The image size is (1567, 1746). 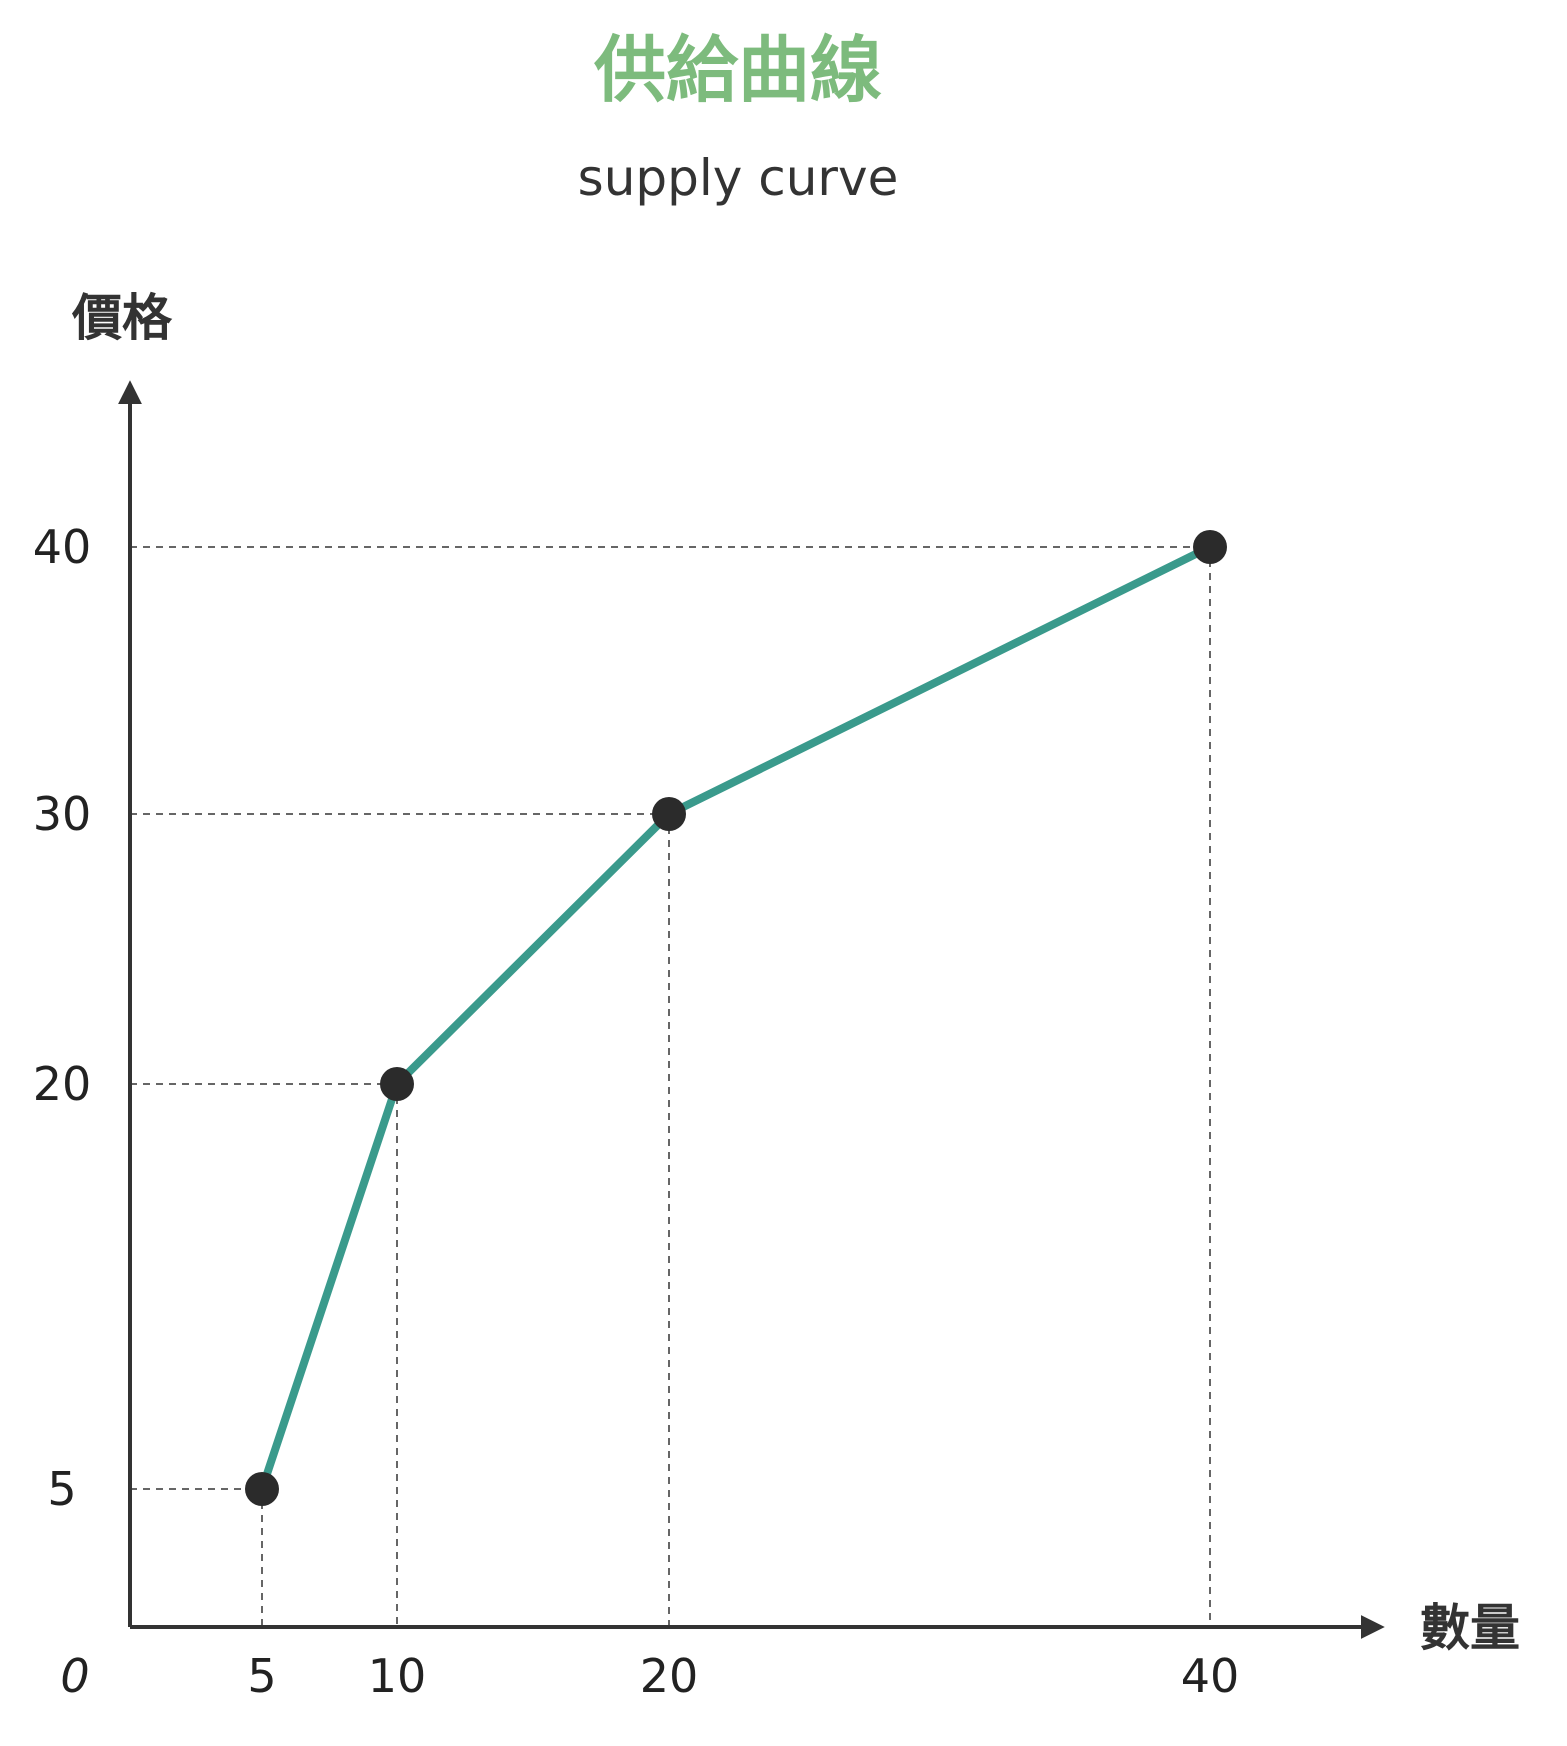 What do you see at coordinates (74, 1676) in the screenshot?
I see `origin-label: 0` at bounding box center [74, 1676].